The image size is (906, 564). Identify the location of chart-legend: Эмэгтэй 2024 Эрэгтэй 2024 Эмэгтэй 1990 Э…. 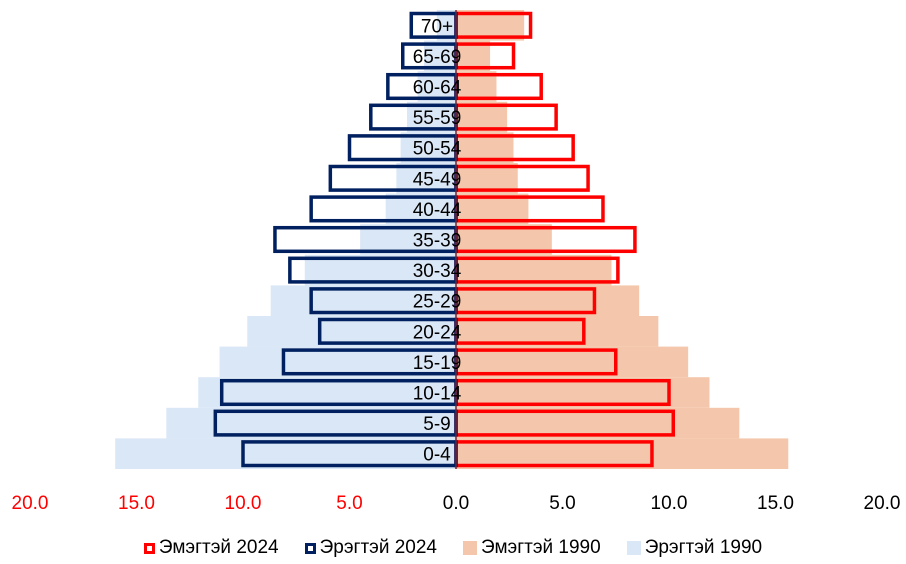
(453, 548).